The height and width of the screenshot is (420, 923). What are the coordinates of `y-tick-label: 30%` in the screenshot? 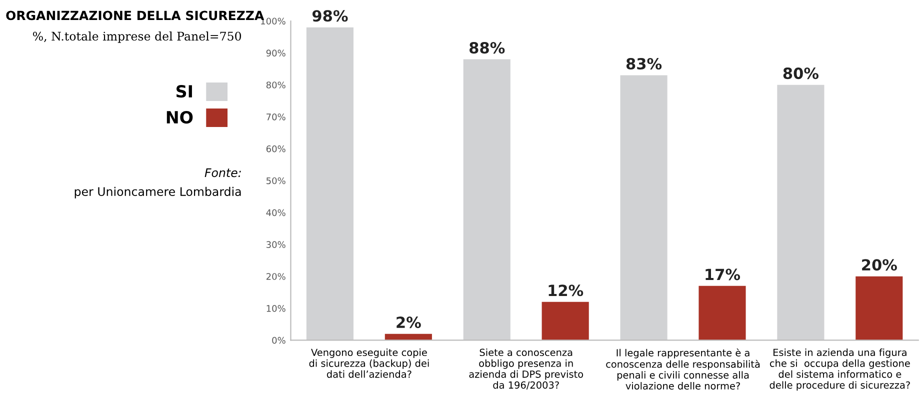 It's located at (276, 244).